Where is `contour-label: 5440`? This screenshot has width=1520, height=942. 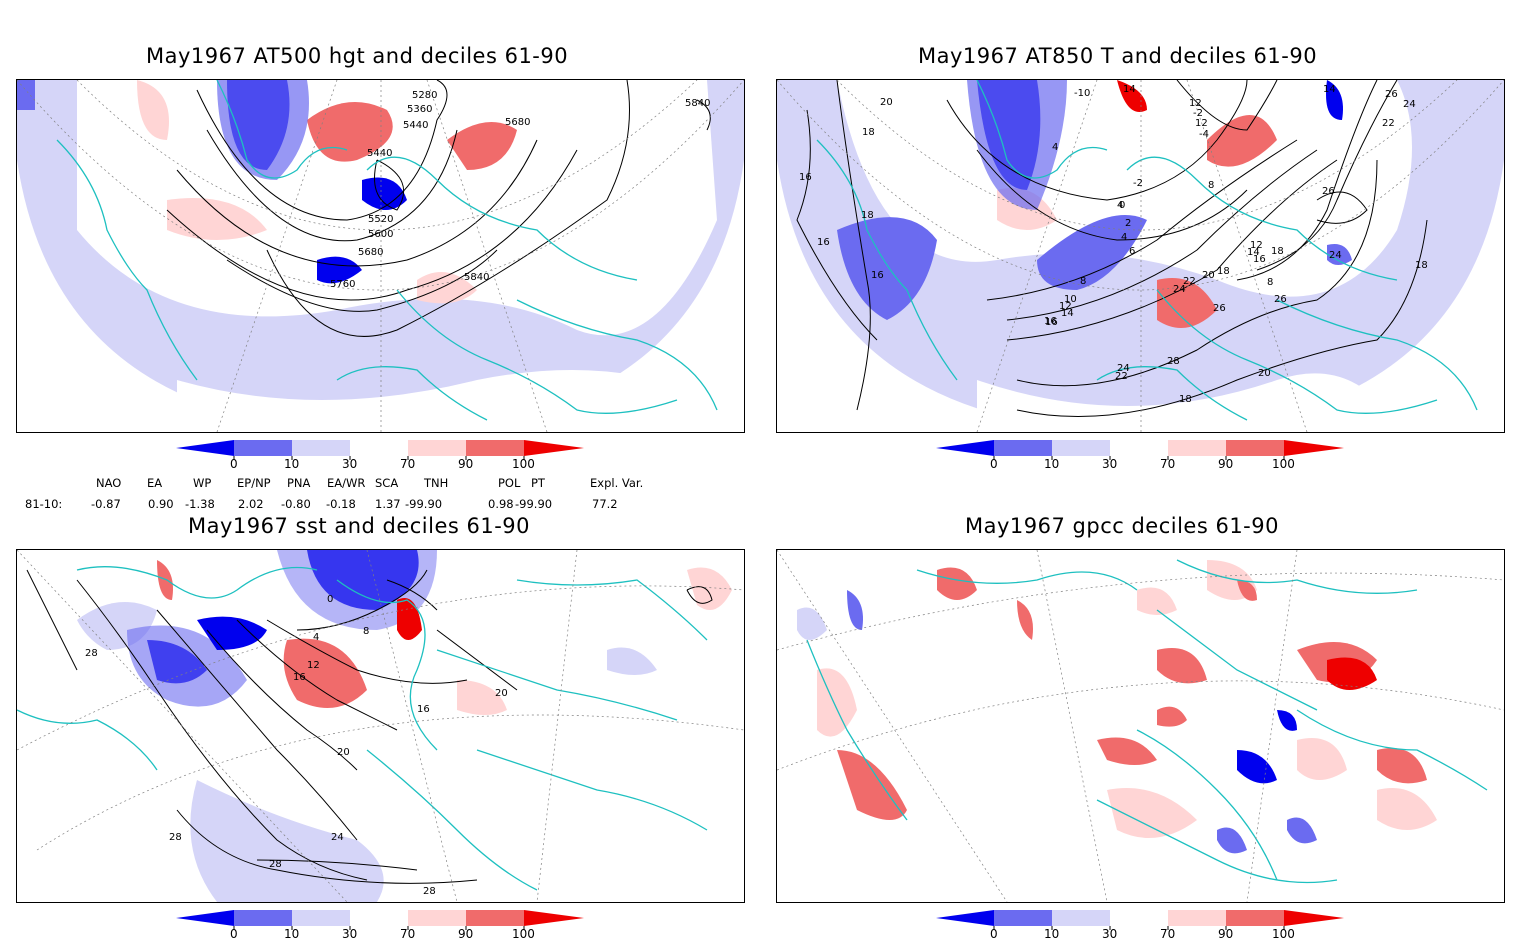
contour-label: 5440 is located at coordinates (379, 153).